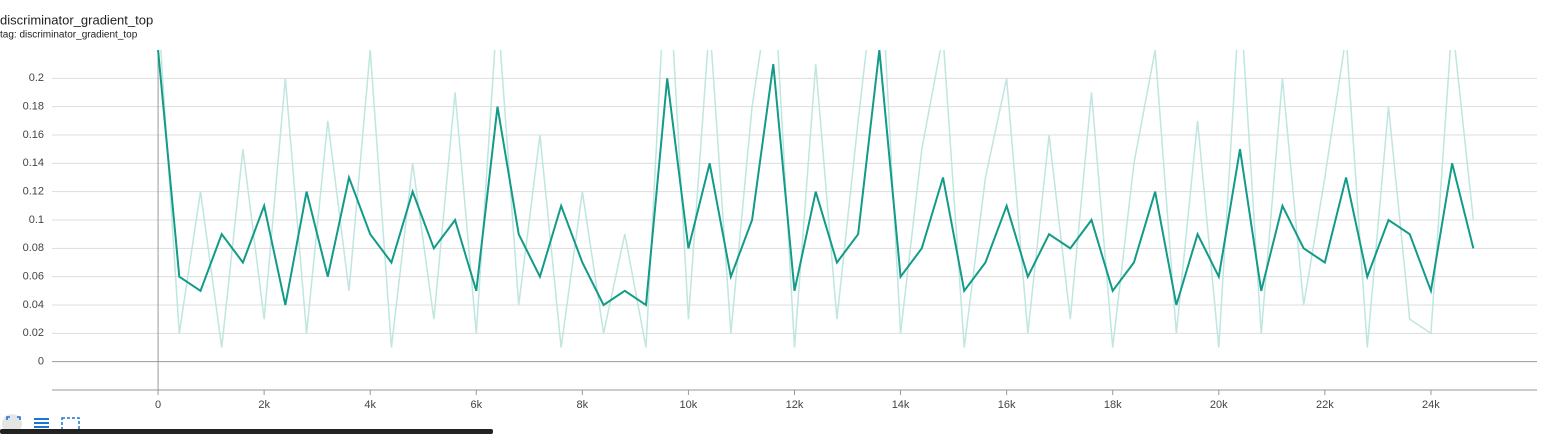 The width and height of the screenshot is (1547, 439). Describe the element at coordinates (1007, 405) in the screenshot. I see `x-tick-label: 16k` at that location.